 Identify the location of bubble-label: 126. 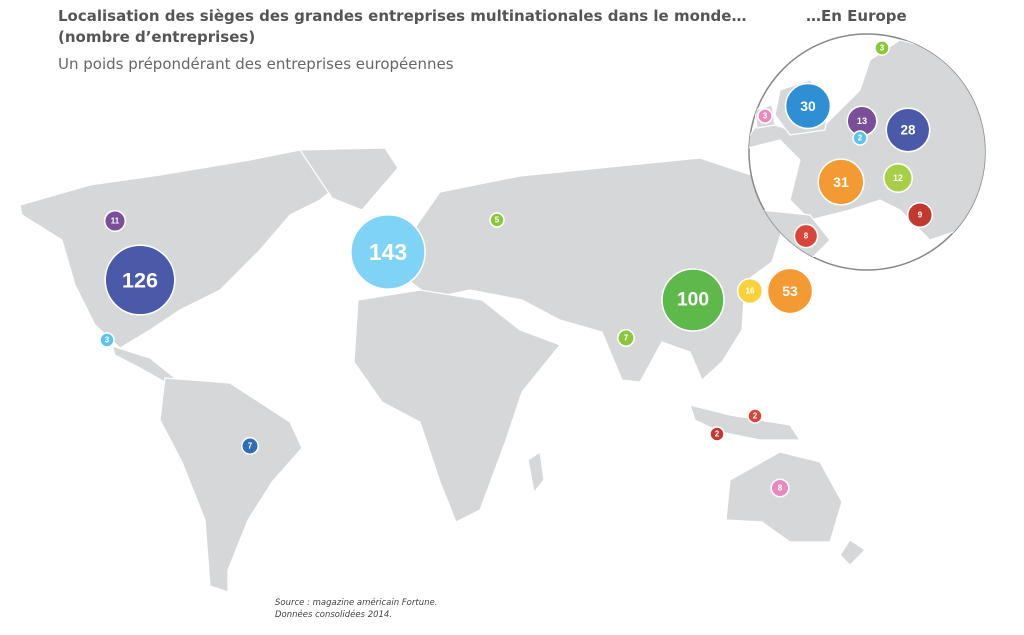
(140, 280).